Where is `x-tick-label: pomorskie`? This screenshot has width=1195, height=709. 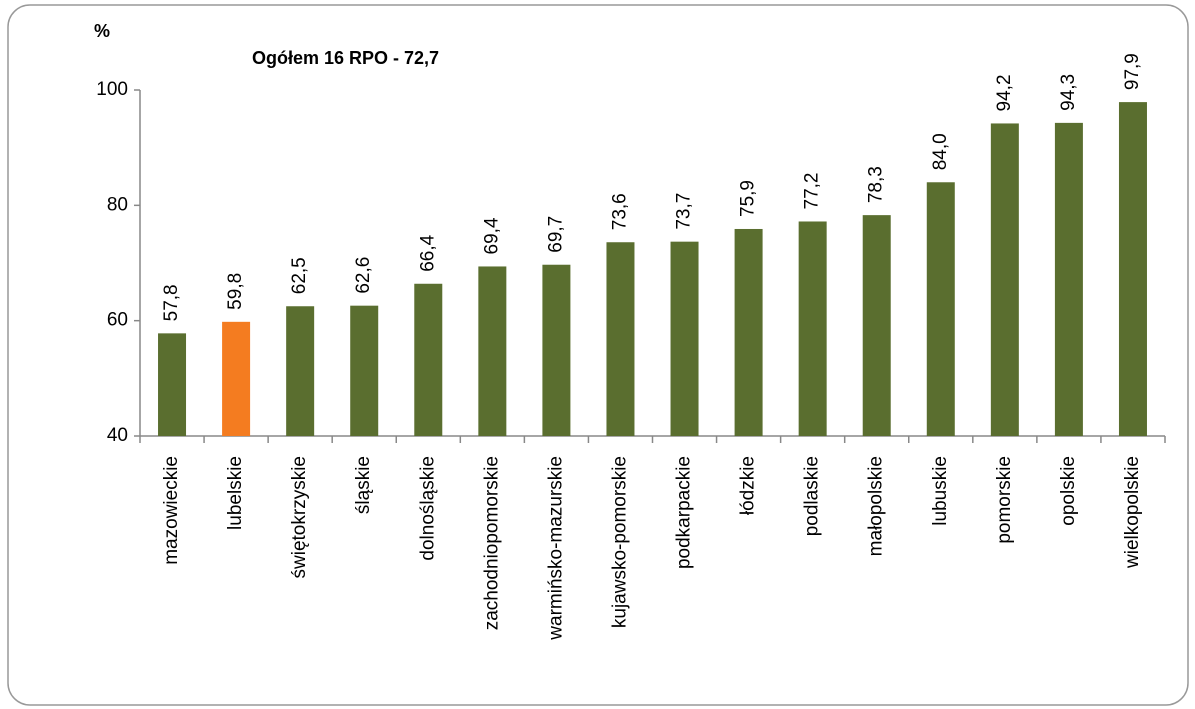
x-tick-label: pomorskie is located at coordinates (1004, 500).